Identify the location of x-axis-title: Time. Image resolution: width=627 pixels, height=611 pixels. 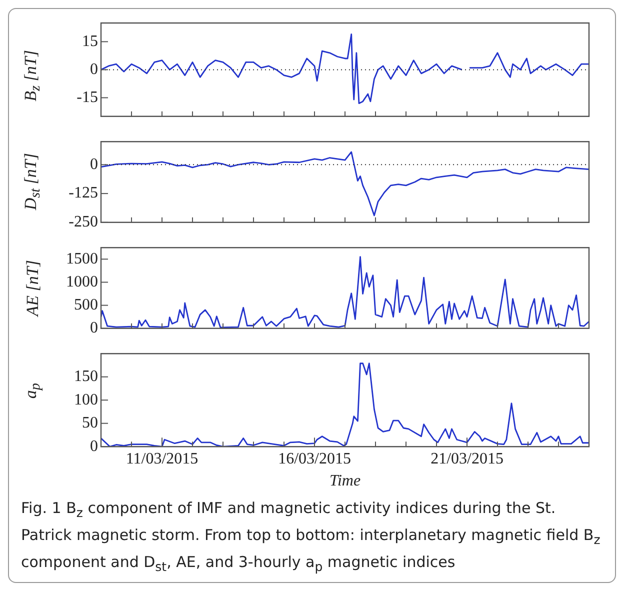
(345, 481).